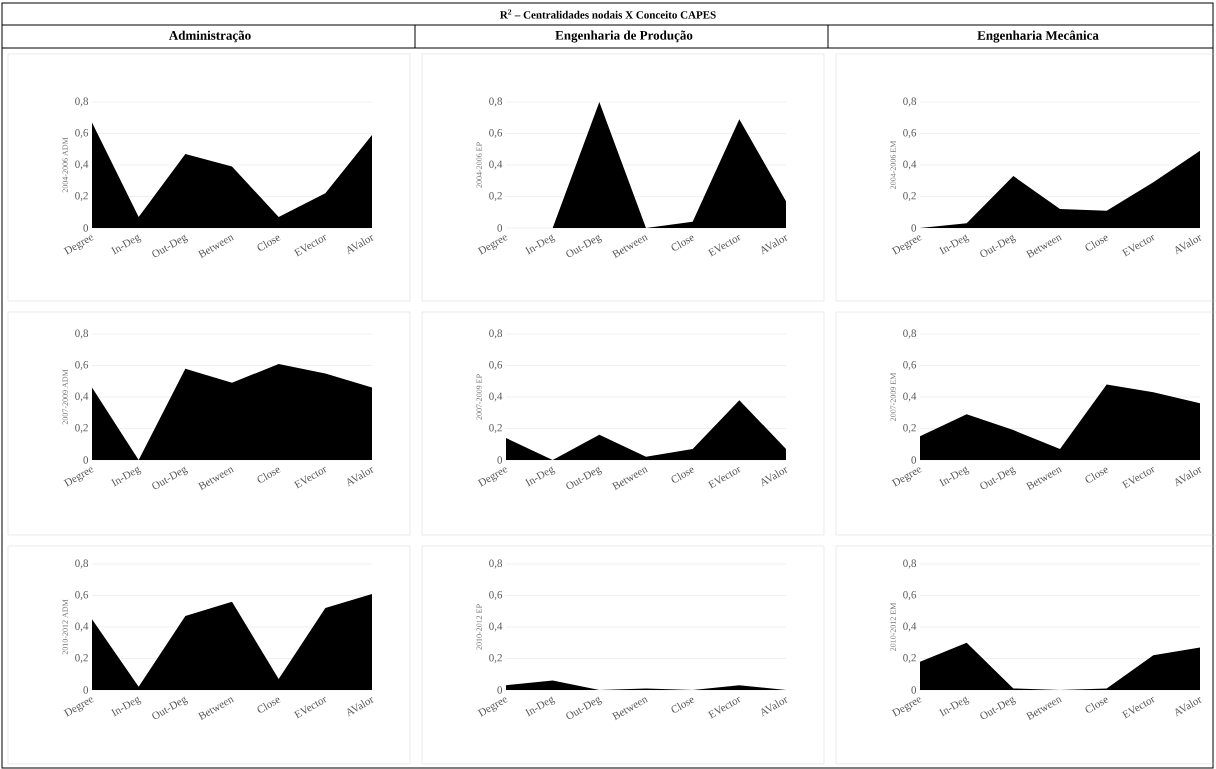 This screenshot has width=1216, height=769. Describe the element at coordinates (893, 626) in the screenshot. I see `y-axis-title: 2010-2012 EM` at that location.